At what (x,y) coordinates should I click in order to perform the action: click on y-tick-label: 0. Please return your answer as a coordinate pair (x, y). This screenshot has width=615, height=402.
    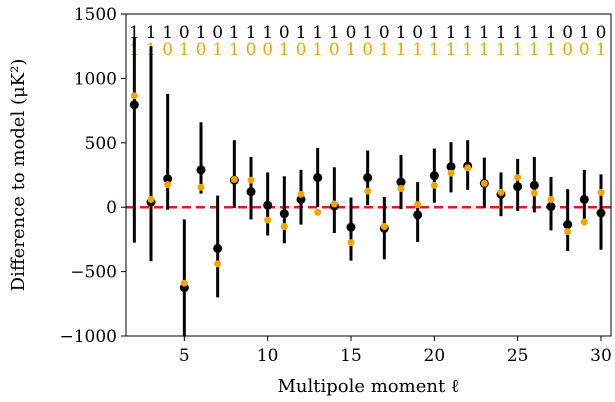
    Looking at the image, I should click on (111, 208).